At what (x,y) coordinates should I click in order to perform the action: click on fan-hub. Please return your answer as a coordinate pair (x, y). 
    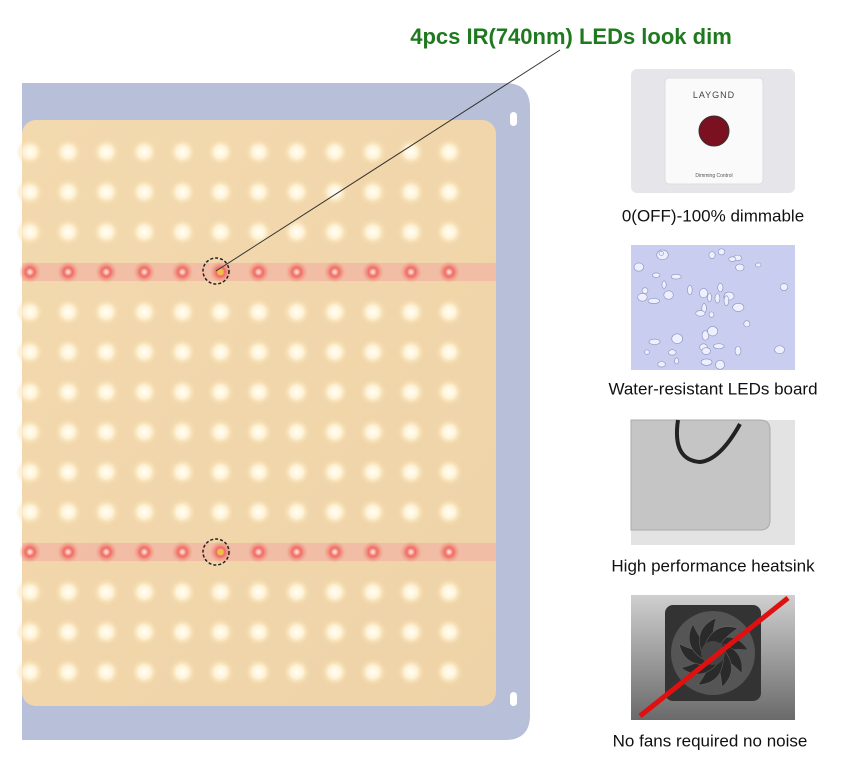
    Looking at the image, I should click on (713, 653).